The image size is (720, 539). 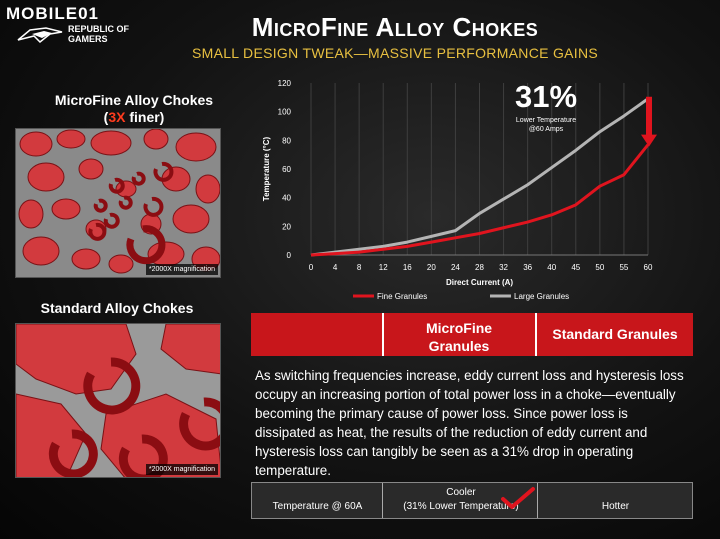 I want to click on standard-title: Standard Alloy Chokes, so click(x=117, y=308).